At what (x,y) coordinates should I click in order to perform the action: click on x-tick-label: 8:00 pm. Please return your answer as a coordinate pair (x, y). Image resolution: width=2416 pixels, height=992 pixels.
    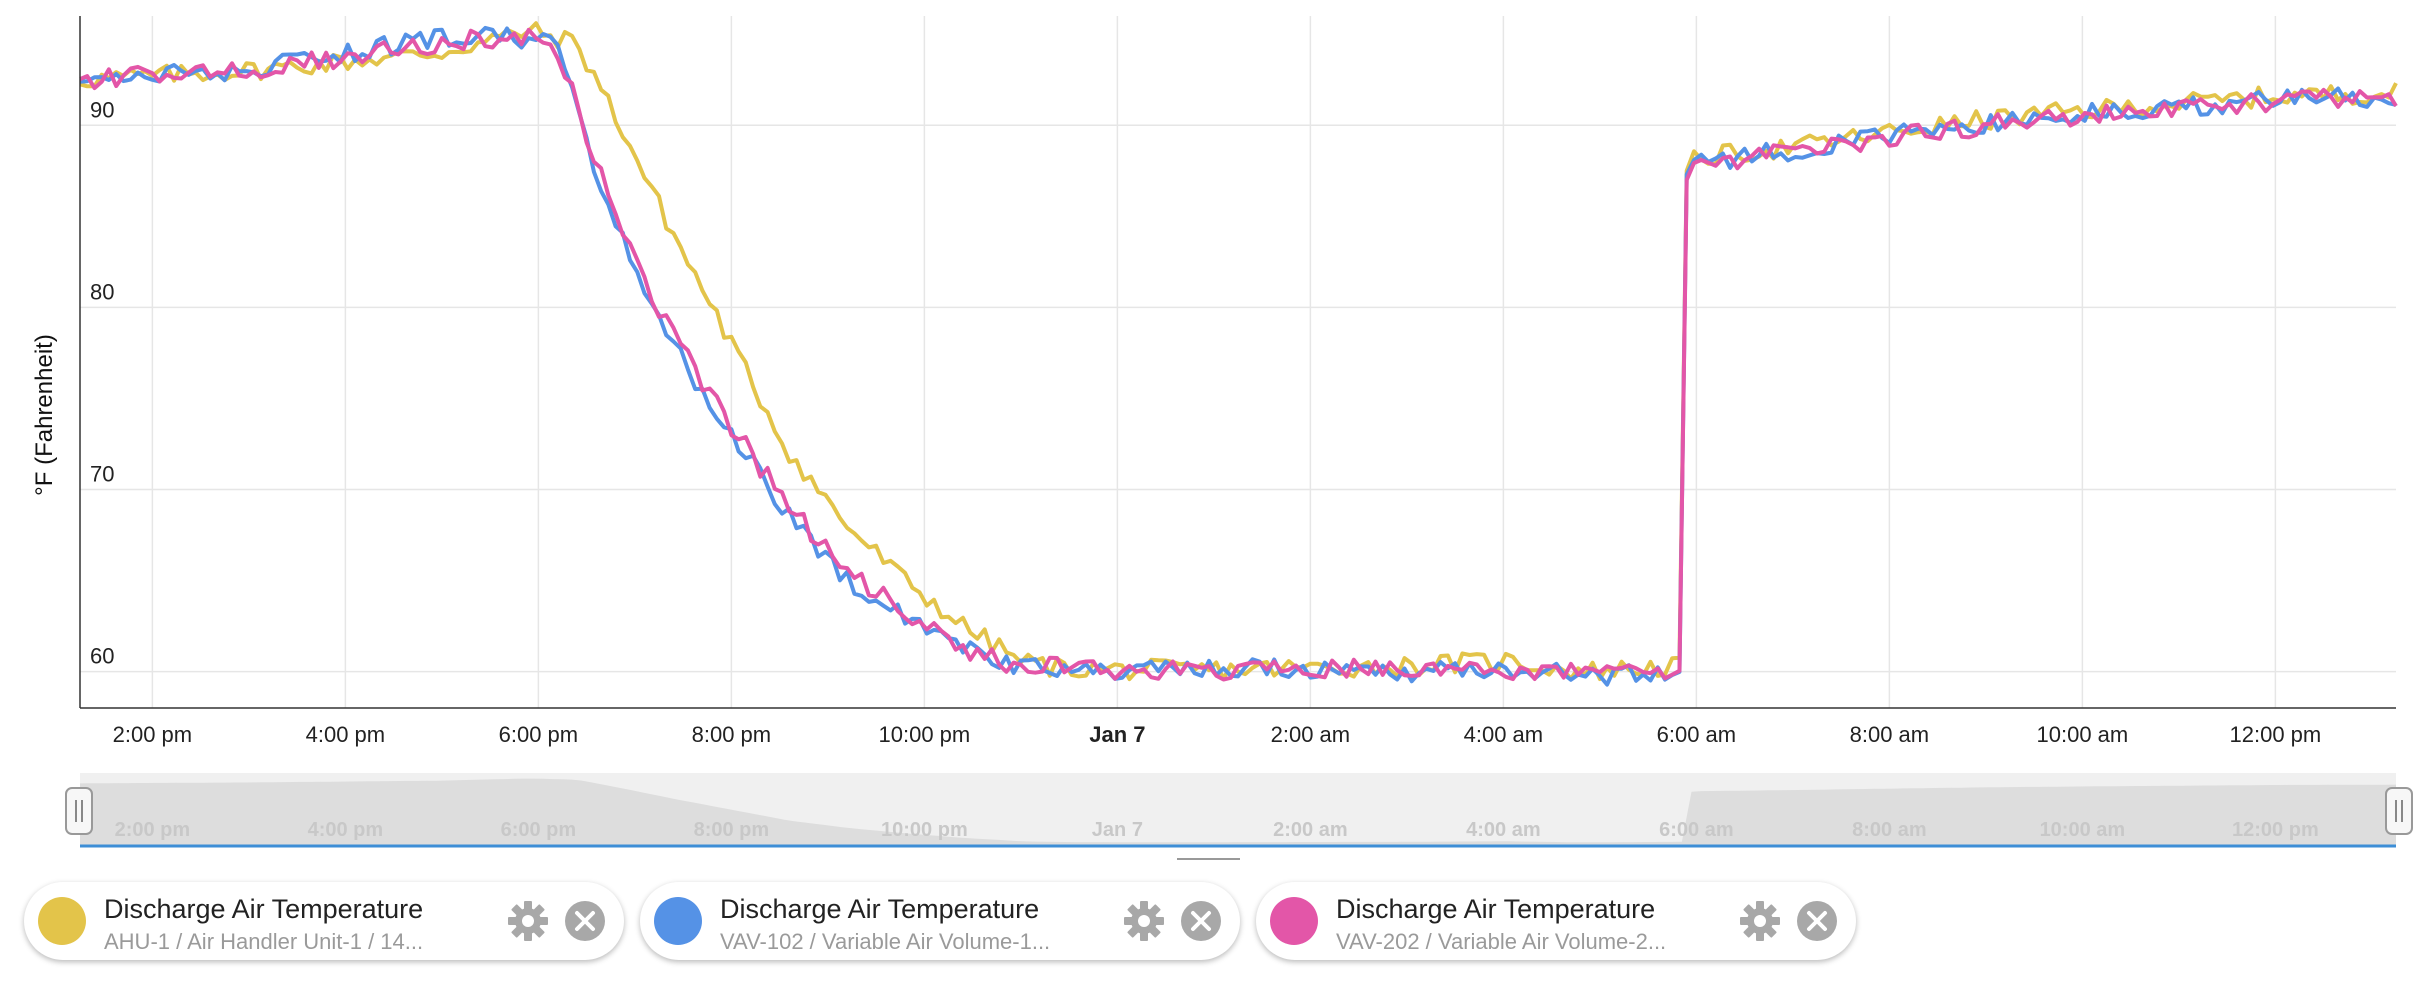
    Looking at the image, I should click on (732, 734).